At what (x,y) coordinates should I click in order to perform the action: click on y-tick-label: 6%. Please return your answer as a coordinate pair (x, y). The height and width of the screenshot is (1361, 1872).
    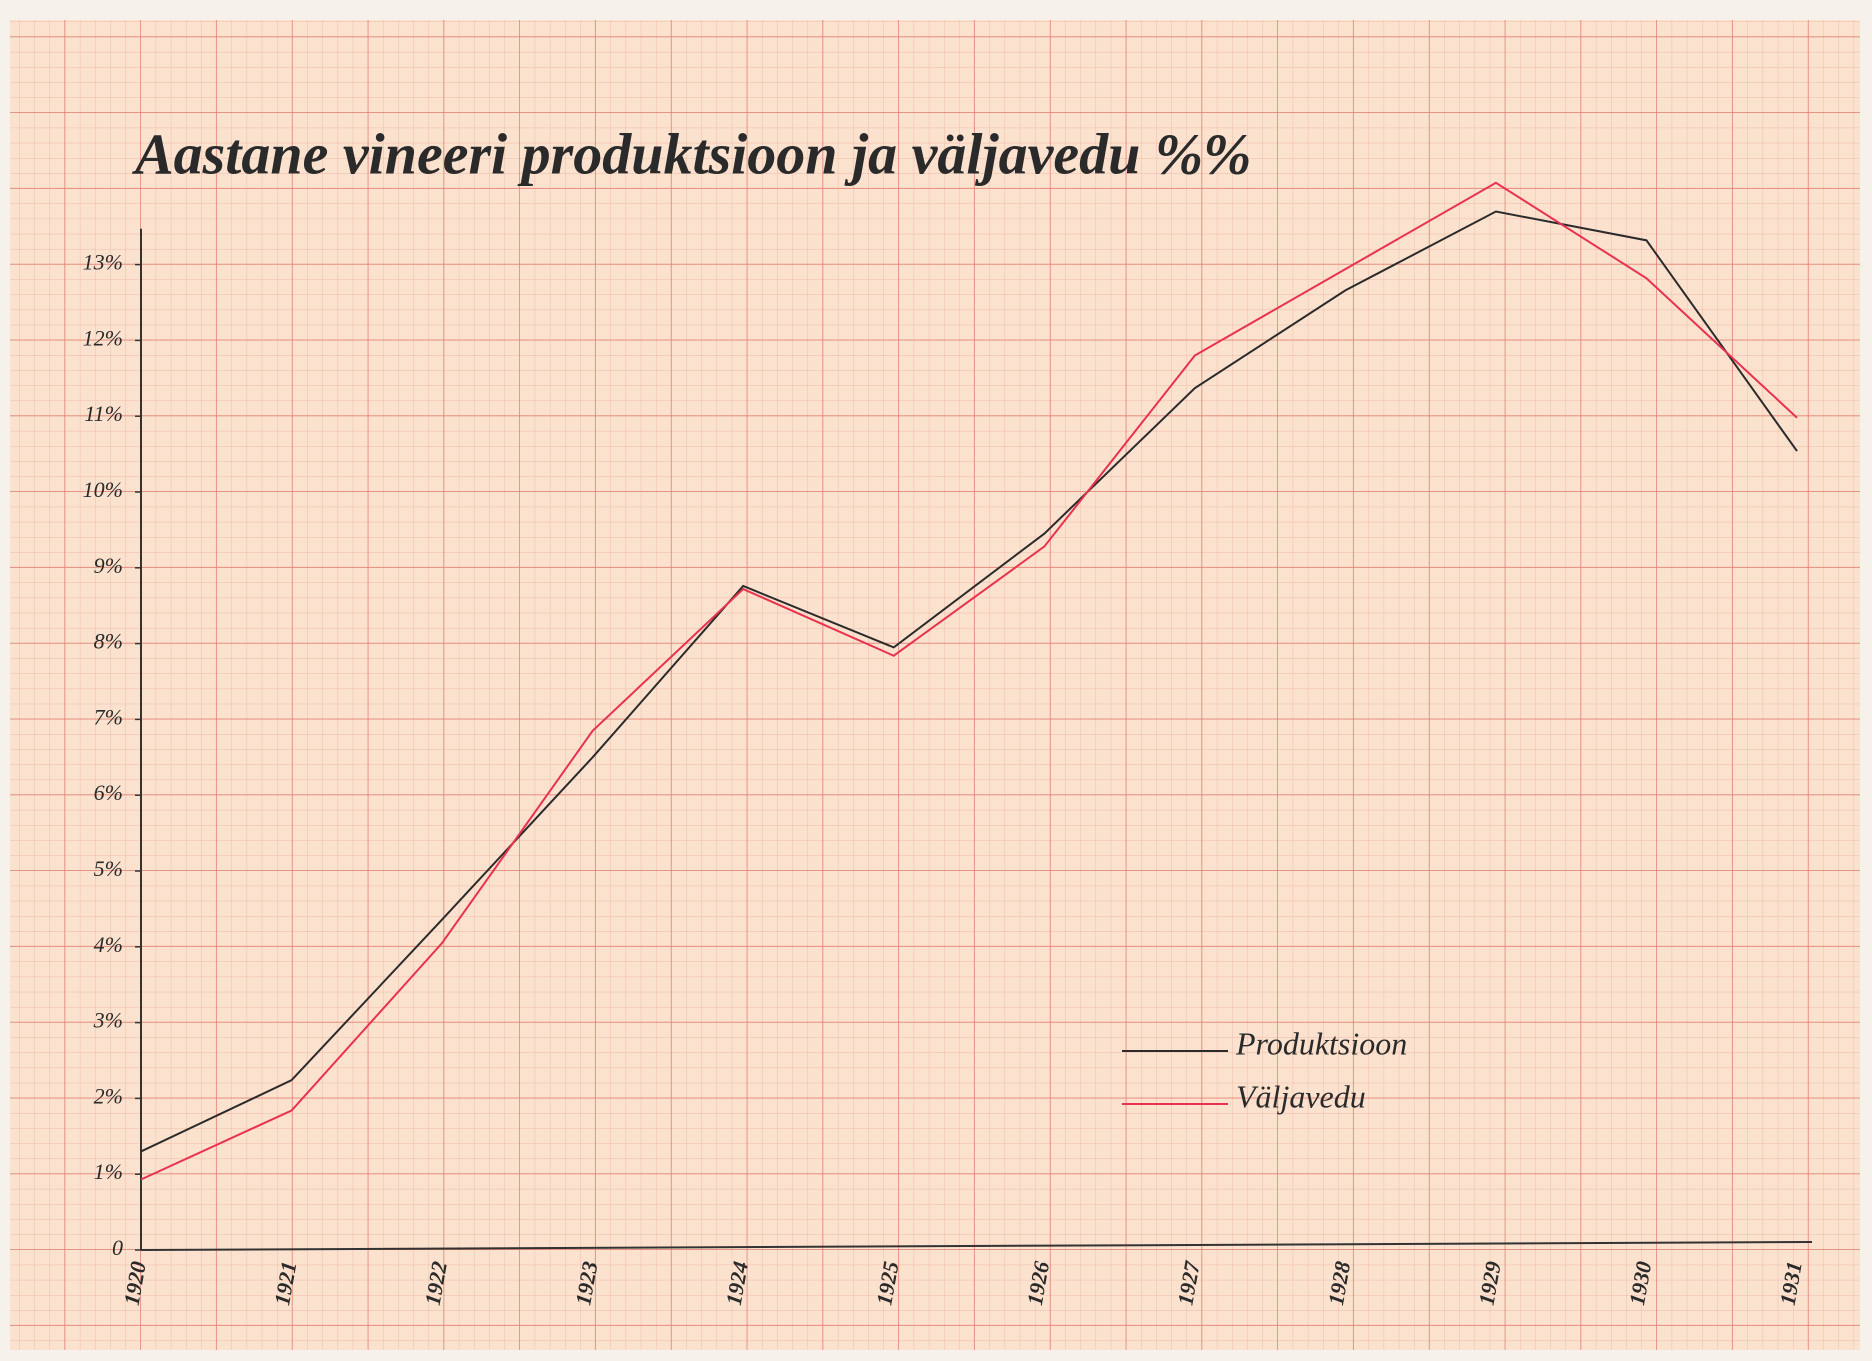
    Looking at the image, I should click on (108, 792).